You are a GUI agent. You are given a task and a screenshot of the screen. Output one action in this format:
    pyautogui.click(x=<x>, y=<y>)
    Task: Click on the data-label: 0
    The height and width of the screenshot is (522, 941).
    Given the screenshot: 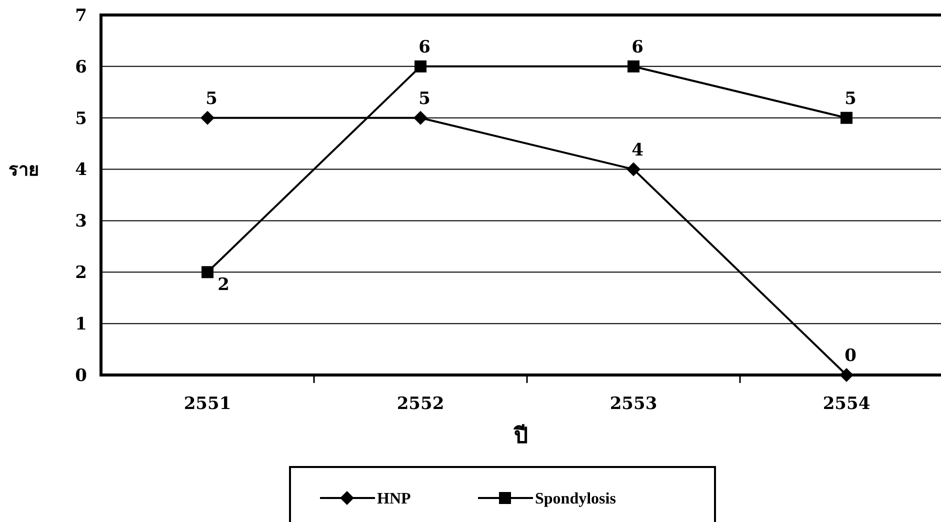 What is the action you would take?
    pyautogui.click(x=850, y=356)
    